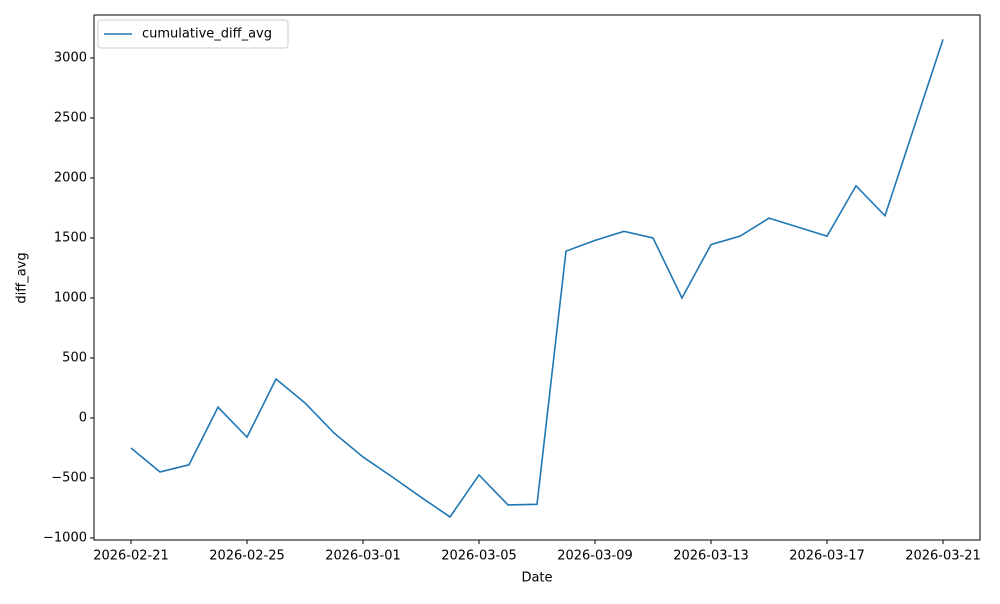  What do you see at coordinates (65, 537) in the screenshot?
I see `y-tick-label: −1000` at bounding box center [65, 537].